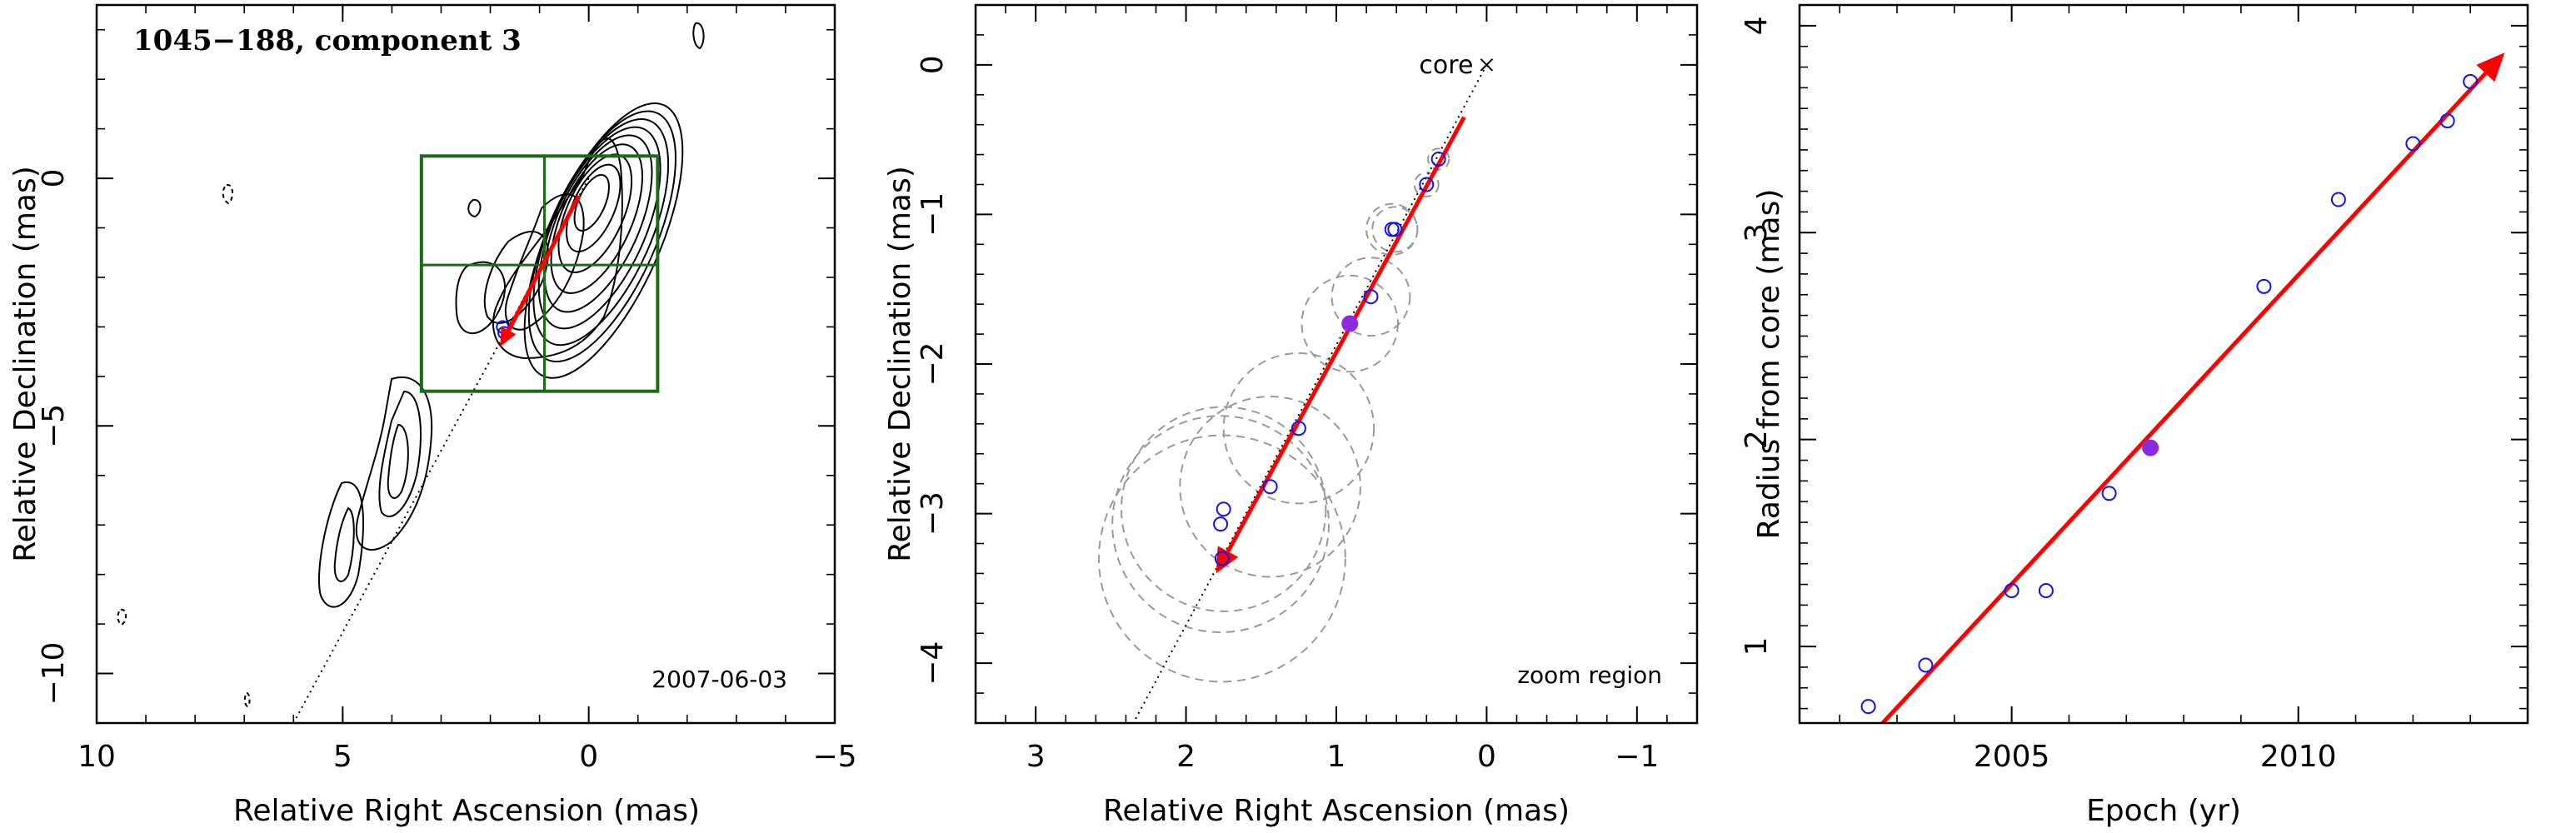  What do you see at coordinates (1757, 646) in the screenshot?
I see `y-tick-label: 1` at bounding box center [1757, 646].